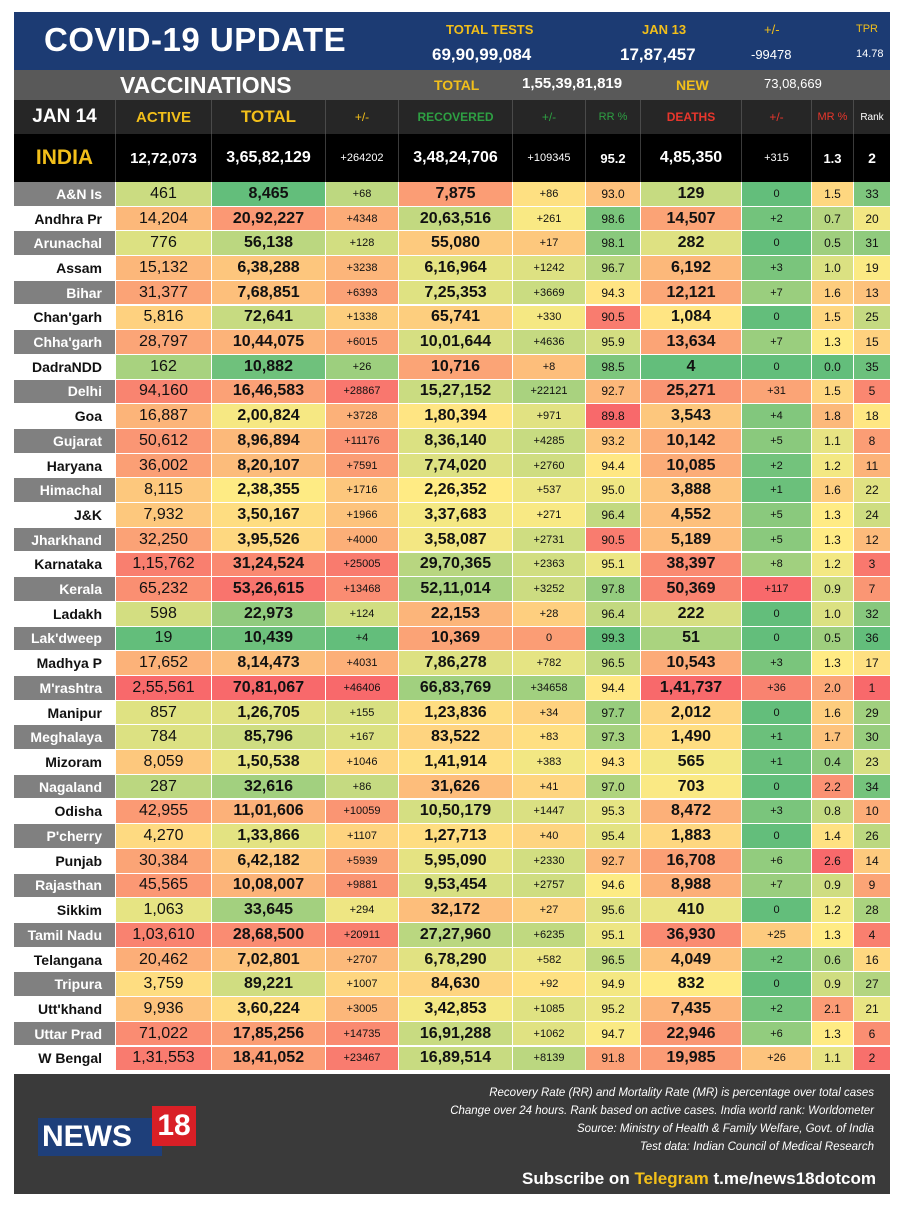  What do you see at coordinates (549, 762) in the screenshot?
I see `cell-recovered-change: +383` at bounding box center [549, 762].